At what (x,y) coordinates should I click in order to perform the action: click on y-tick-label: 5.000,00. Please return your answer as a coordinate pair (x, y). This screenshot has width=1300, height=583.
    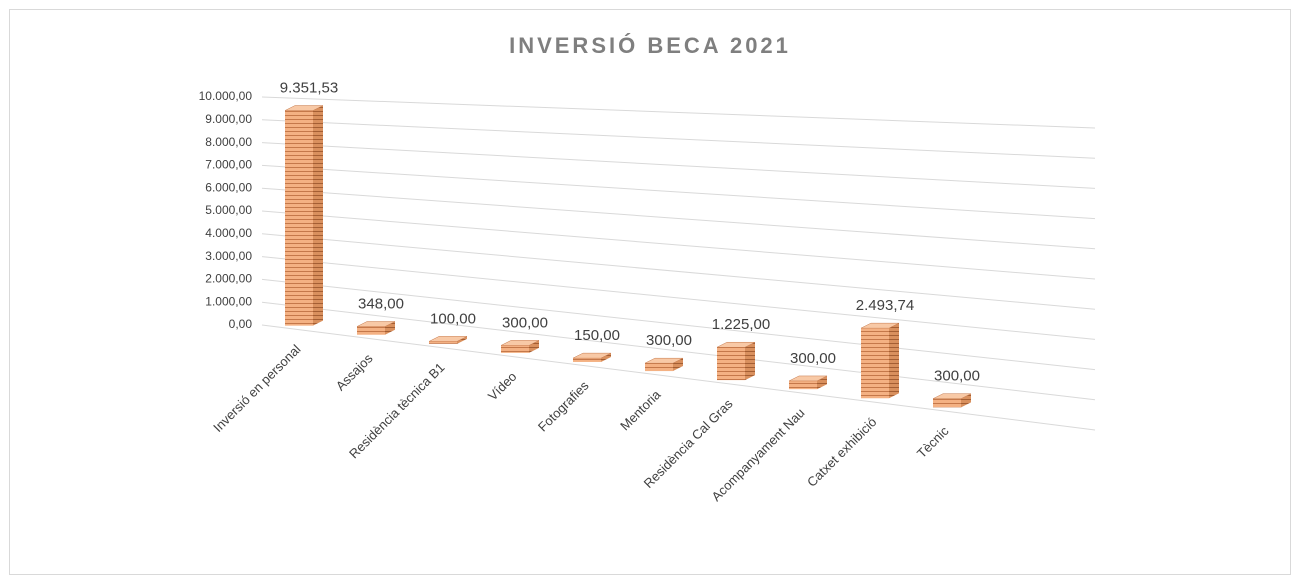
    Looking at the image, I should click on (228, 210).